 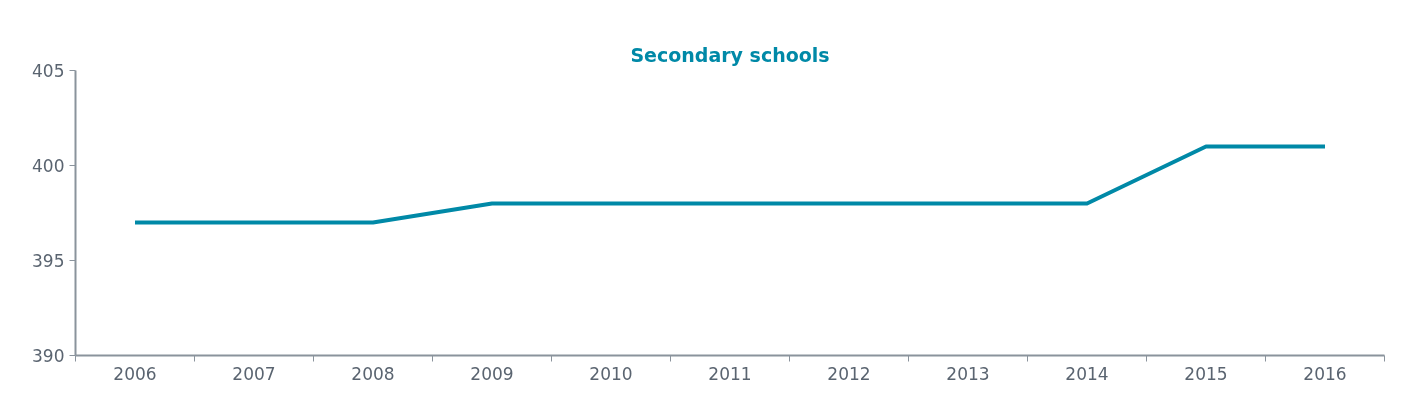 What do you see at coordinates (48, 166) in the screenshot?
I see `y-tick-label: 400` at bounding box center [48, 166].